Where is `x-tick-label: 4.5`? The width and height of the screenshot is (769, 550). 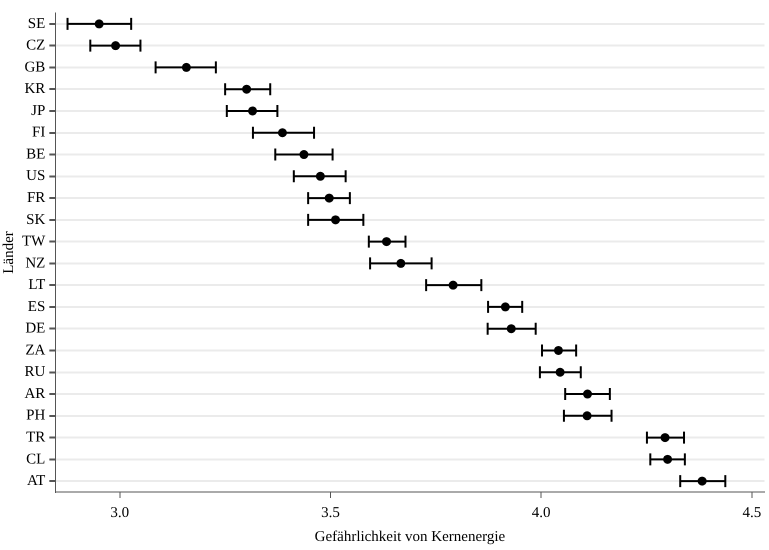
x-tick-label: 4.5 is located at coordinates (752, 512).